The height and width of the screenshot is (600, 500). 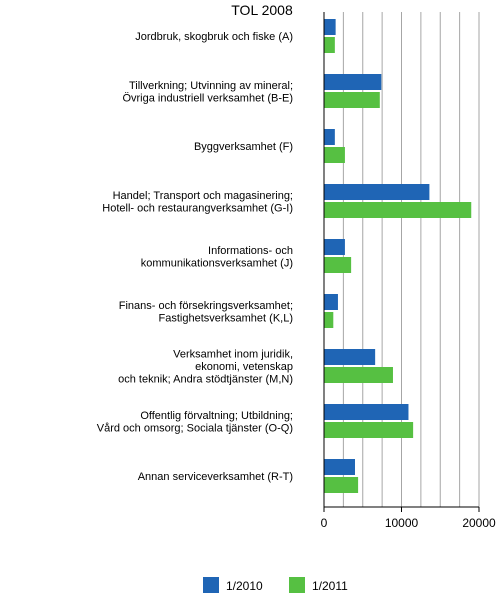 What do you see at coordinates (205, 380) in the screenshot?
I see `category-label: och teknik; Andra stödtjänster (M,N)` at bounding box center [205, 380].